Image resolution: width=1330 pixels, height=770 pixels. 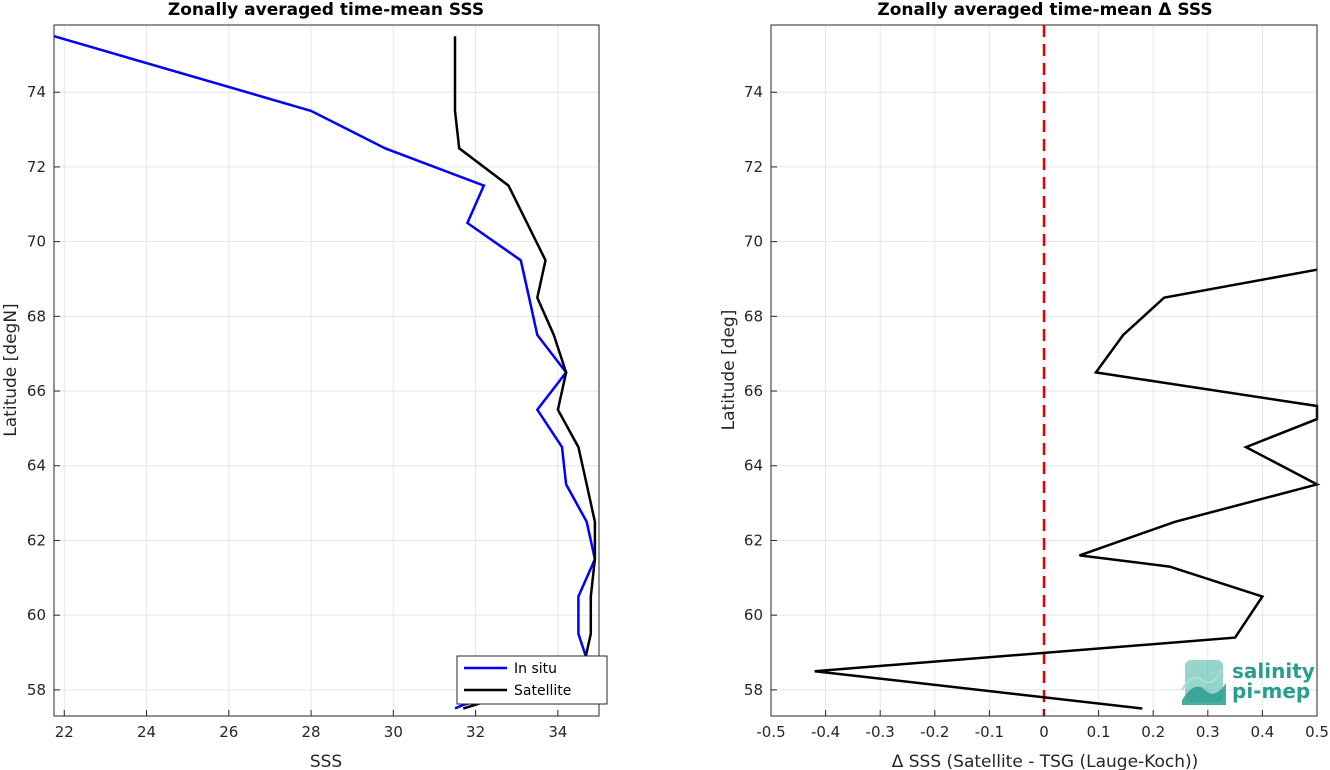 I want to click on x-tick-label: 0.3, so click(x=1208, y=732).